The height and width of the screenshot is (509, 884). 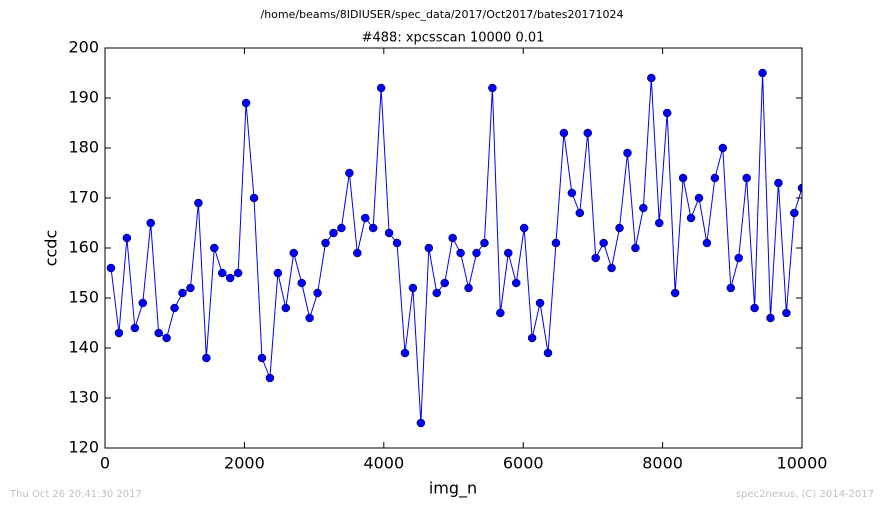 I want to click on y-tick-label: 170, so click(x=83, y=197).